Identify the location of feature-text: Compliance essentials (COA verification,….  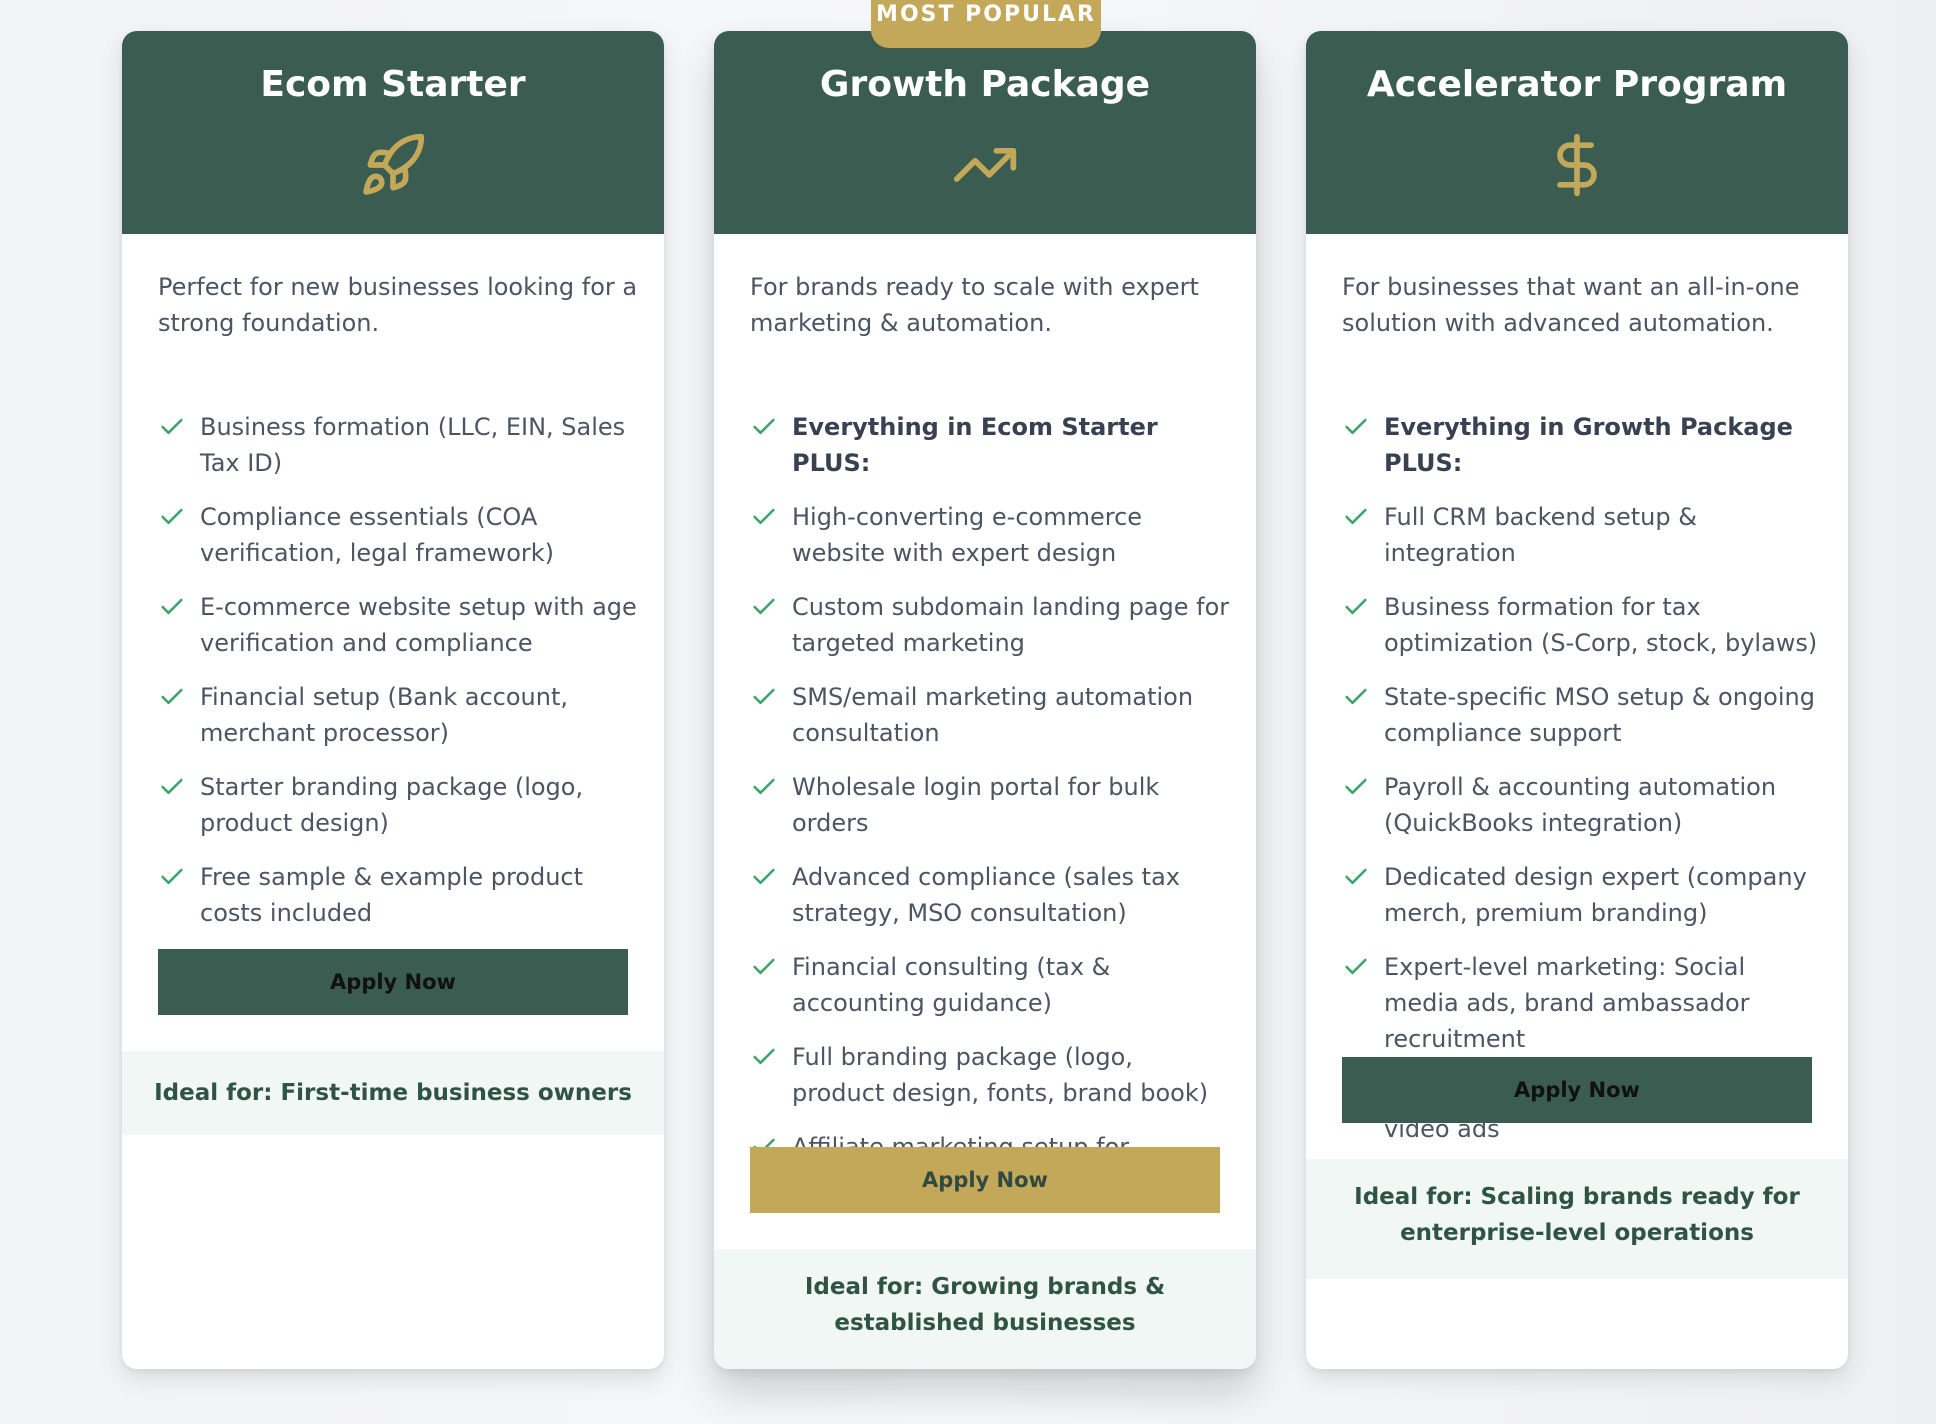
(377, 535).